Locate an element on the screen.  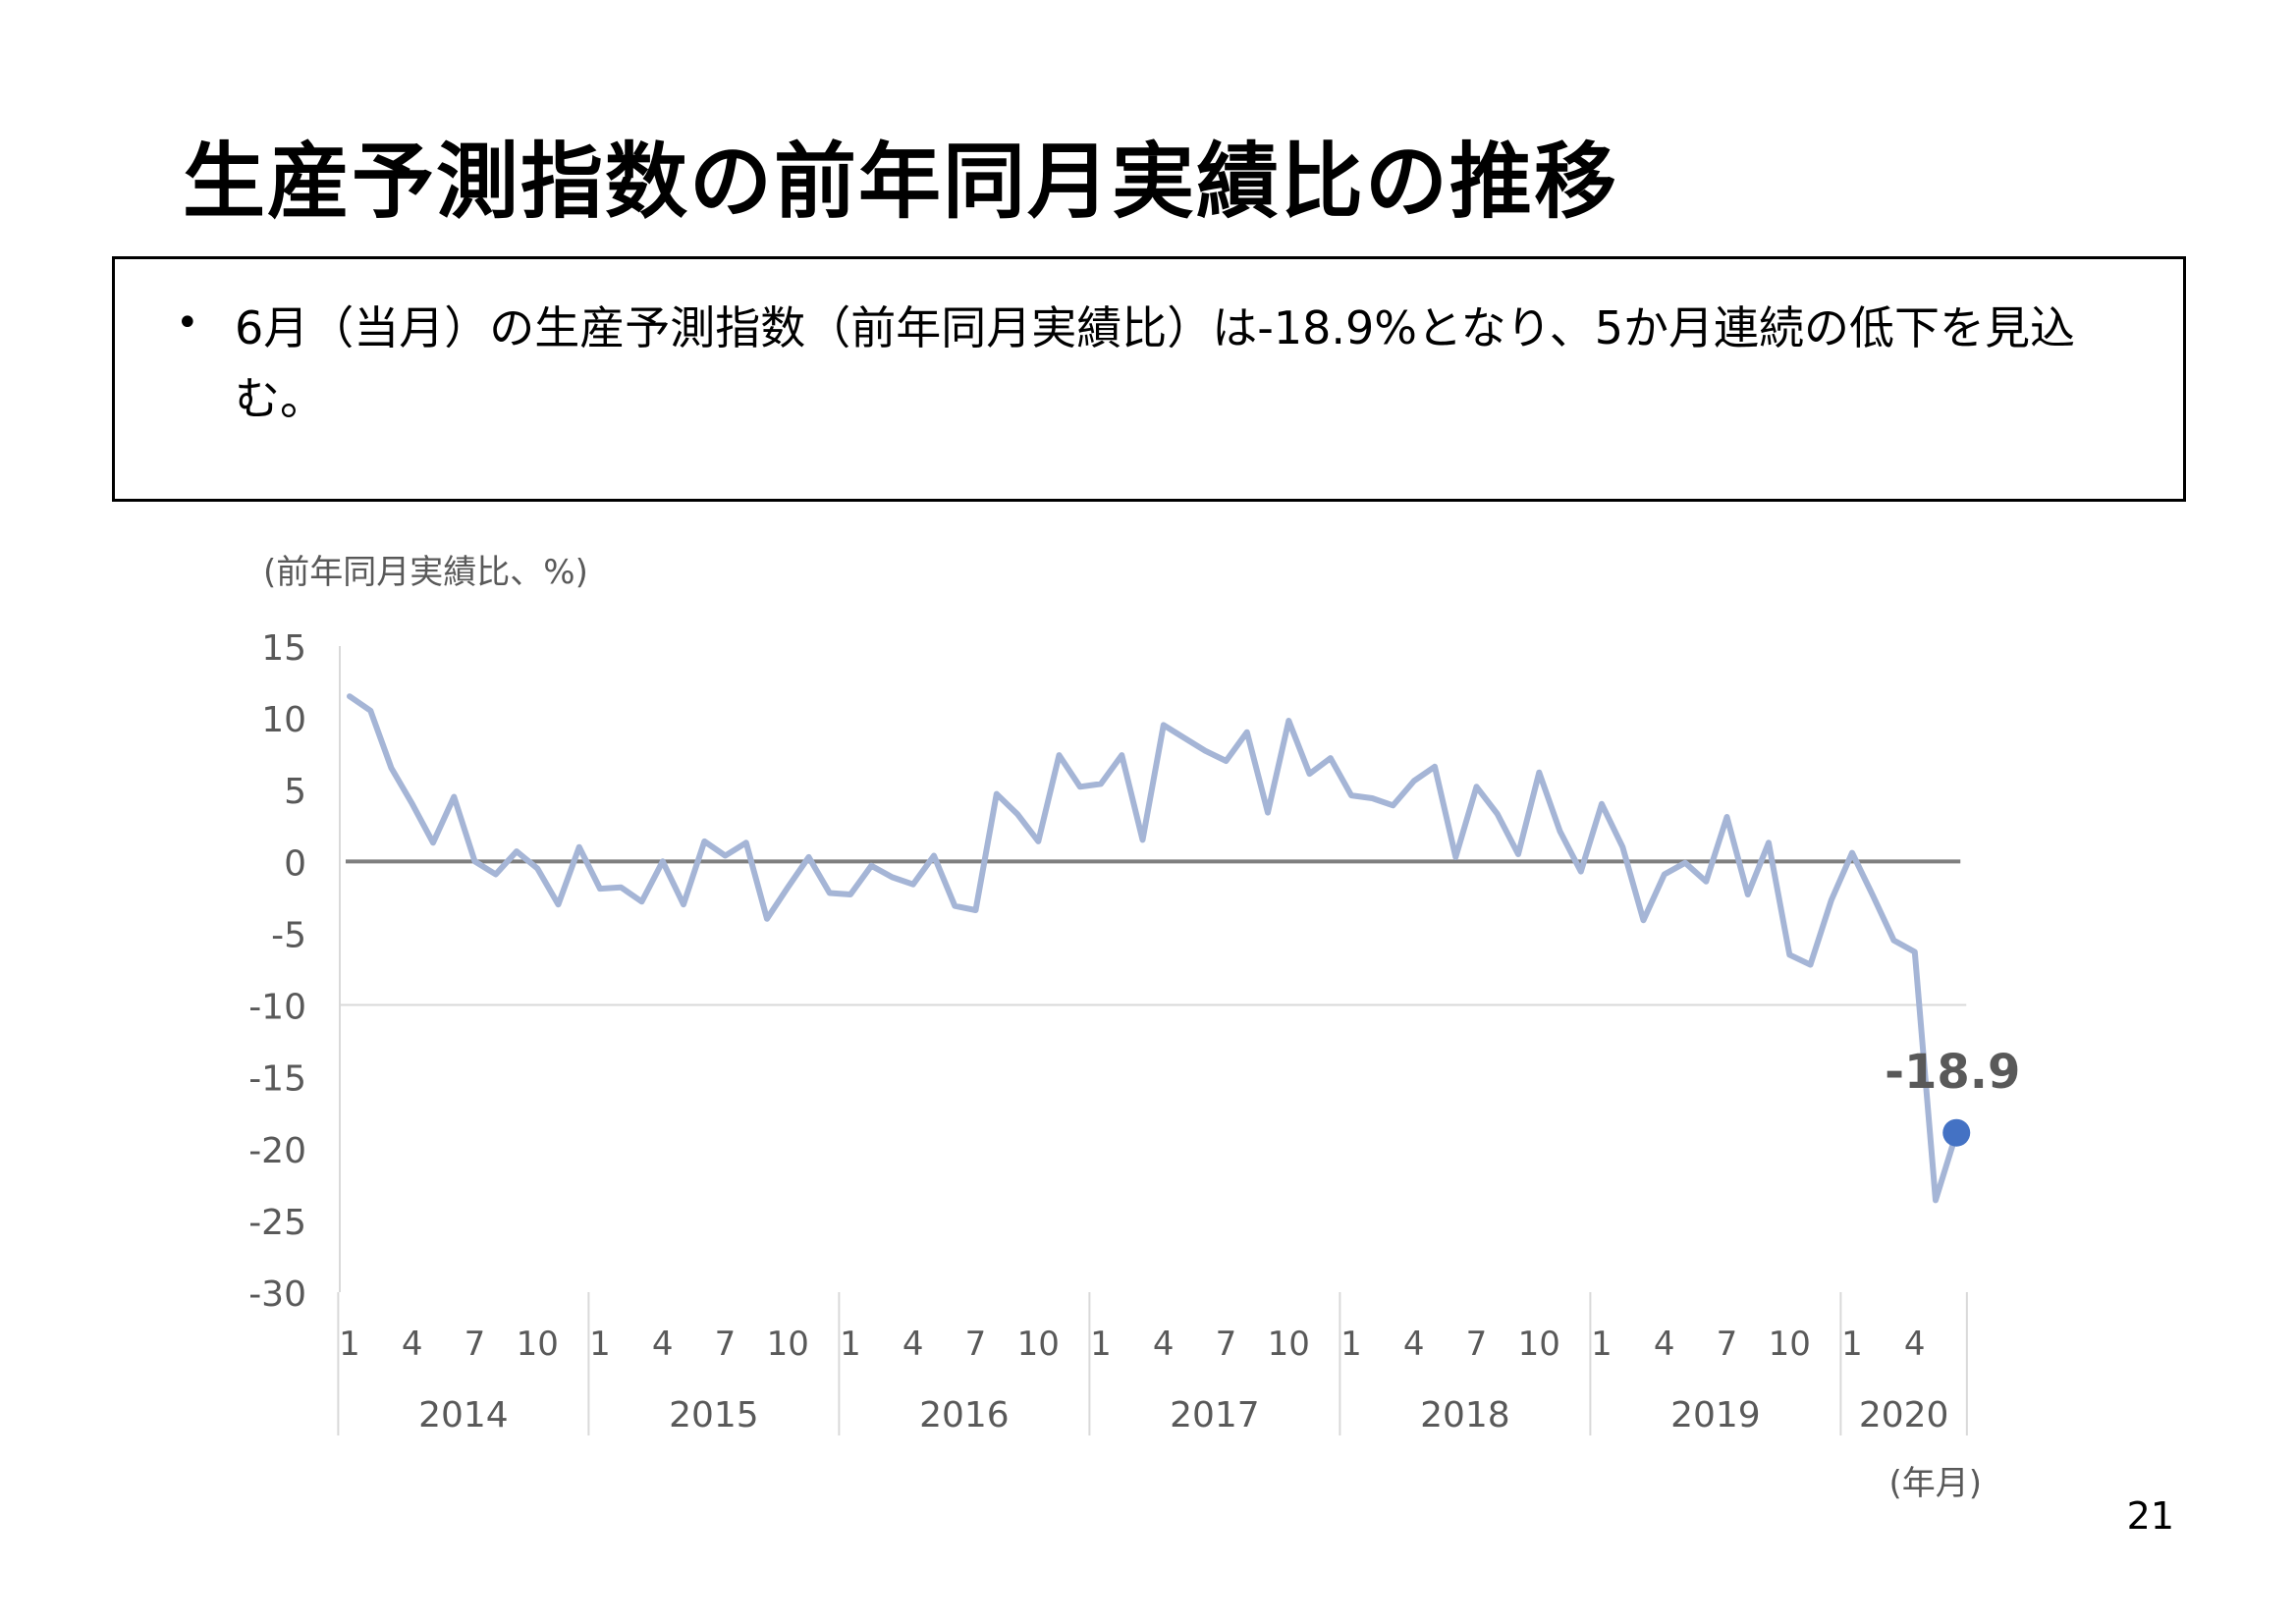
x-year-label: 2015 is located at coordinates (714, 1415).